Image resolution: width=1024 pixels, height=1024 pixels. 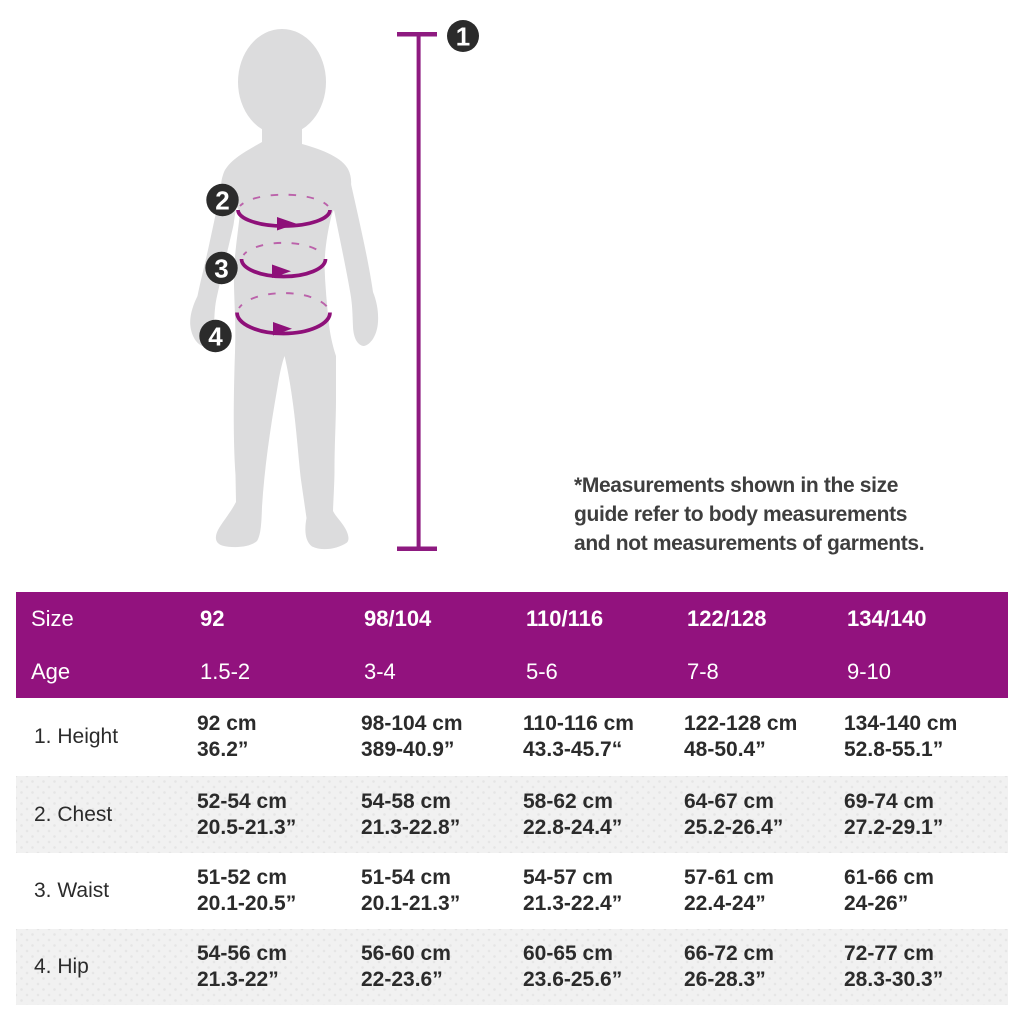 What do you see at coordinates (222, 200) in the screenshot?
I see `svg-text: 2` at bounding box center [222, 200].